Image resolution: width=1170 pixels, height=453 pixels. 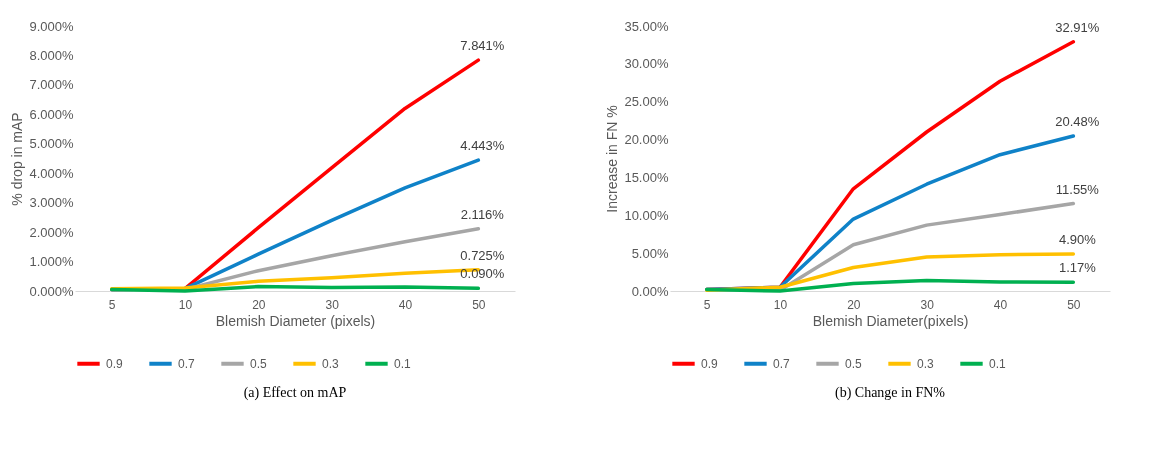 What do you see at coordinates (51, 85) in the screenshot?
I see `y-tick-label: 7.000%` at bounding box center [51, 85].